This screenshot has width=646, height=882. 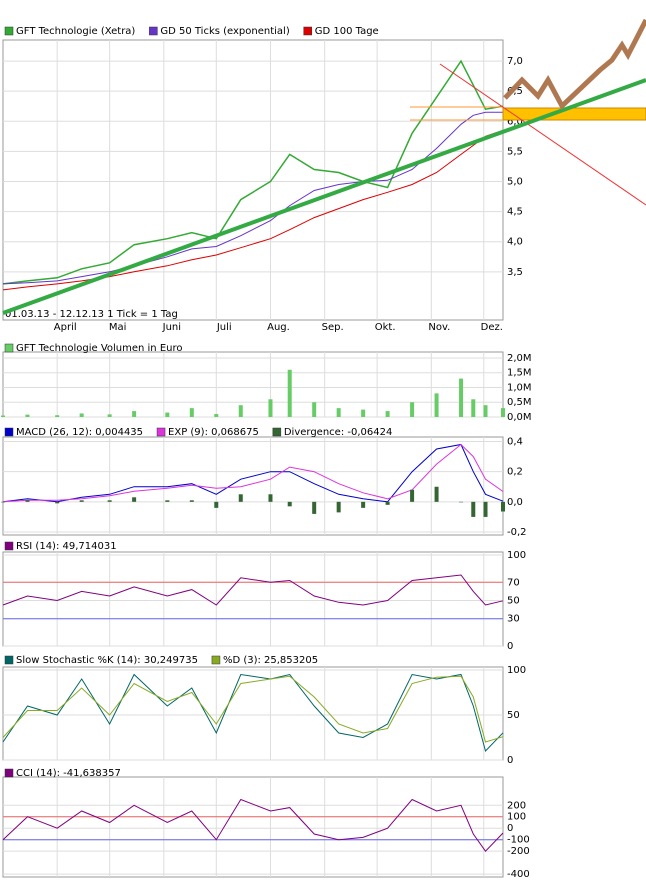 What do you see at coordinates (574, 114) in the screenshot?
I see `target-zone` at bounding box center [574, 114].